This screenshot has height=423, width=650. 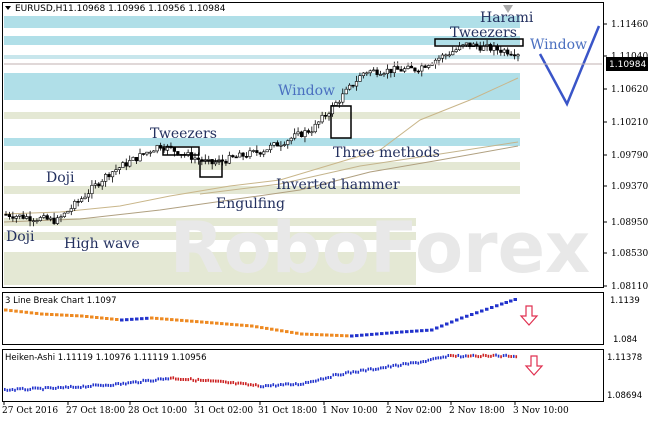 What do you see at coordinates (8, 8) in the screenshot?
I see `chart-menu-icon` at bounding box center [8, 8].